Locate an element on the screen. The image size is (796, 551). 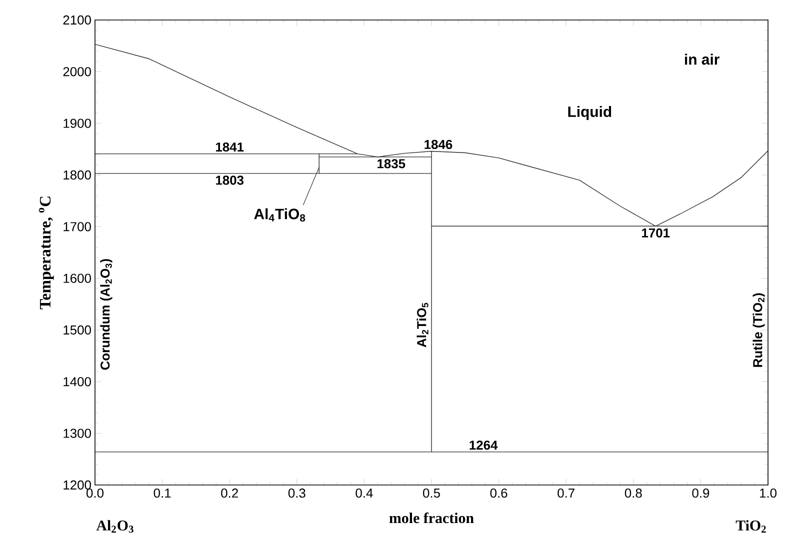
annotation: Al$_{4}$TiO$_{8}$ is located at coordinates (280, 215).